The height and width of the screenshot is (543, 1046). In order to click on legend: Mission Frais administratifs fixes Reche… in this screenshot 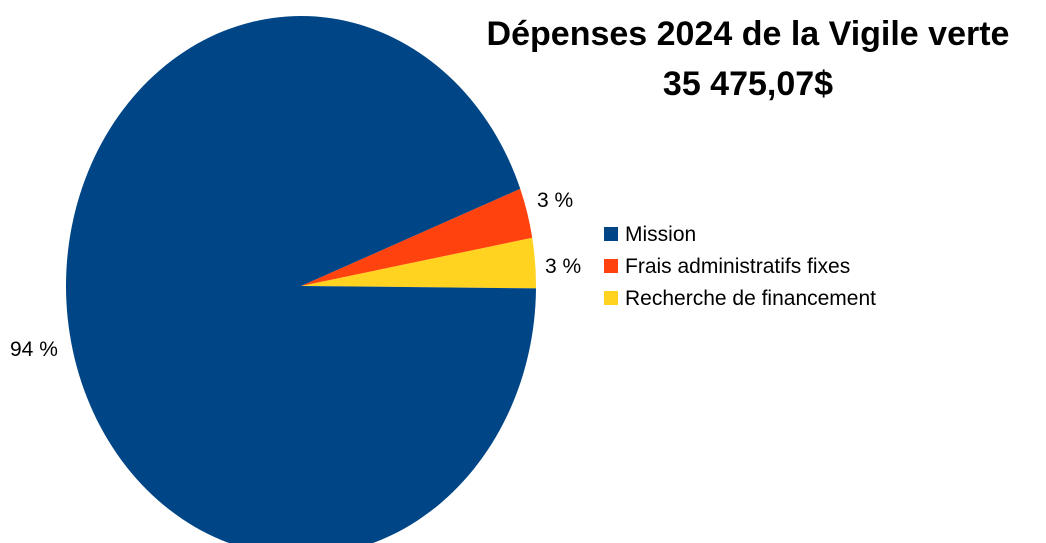, I will do `click(740, 266)`.